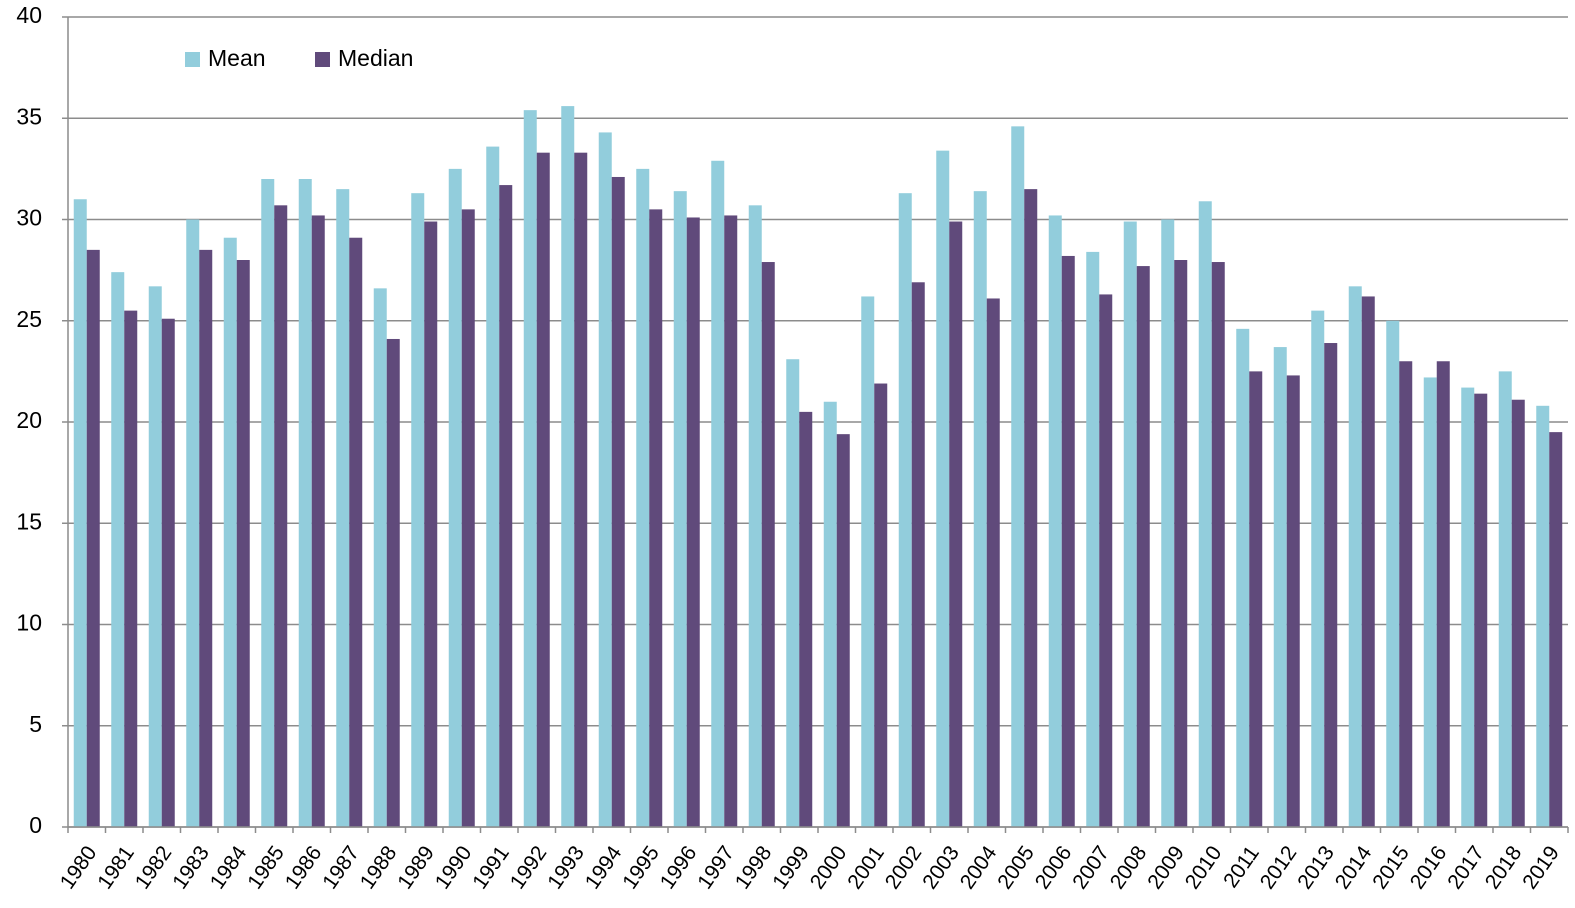 The image size is (1575, 908). What do you see at coordinates (154, 867) in the screenshot?
I see `x-tick-label: 1982` at bounding box center [154, 867].